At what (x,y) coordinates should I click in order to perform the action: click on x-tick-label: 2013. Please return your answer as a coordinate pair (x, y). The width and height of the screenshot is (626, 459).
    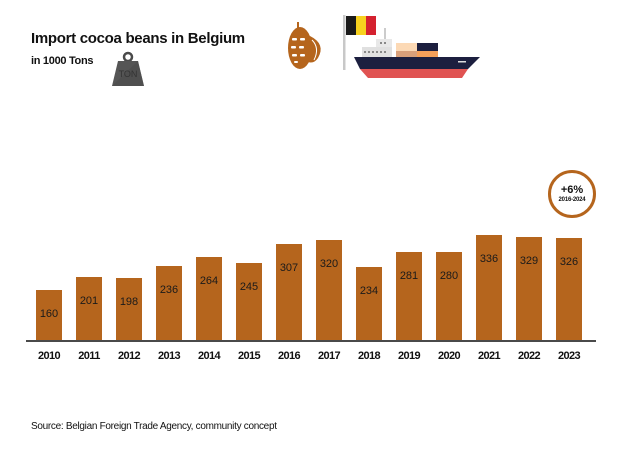
    Looking at the image, I should click on (169, 356).